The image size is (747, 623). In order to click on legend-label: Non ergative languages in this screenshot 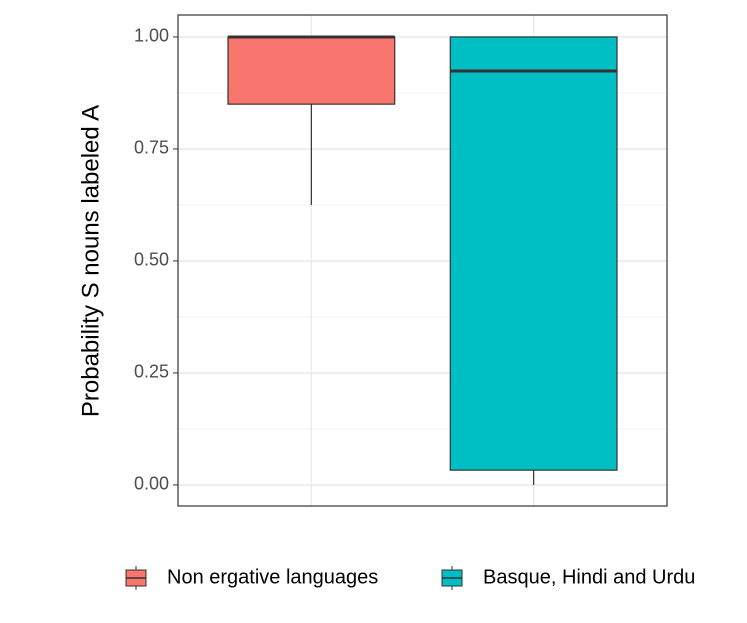, I will do `click(272, 577)`.